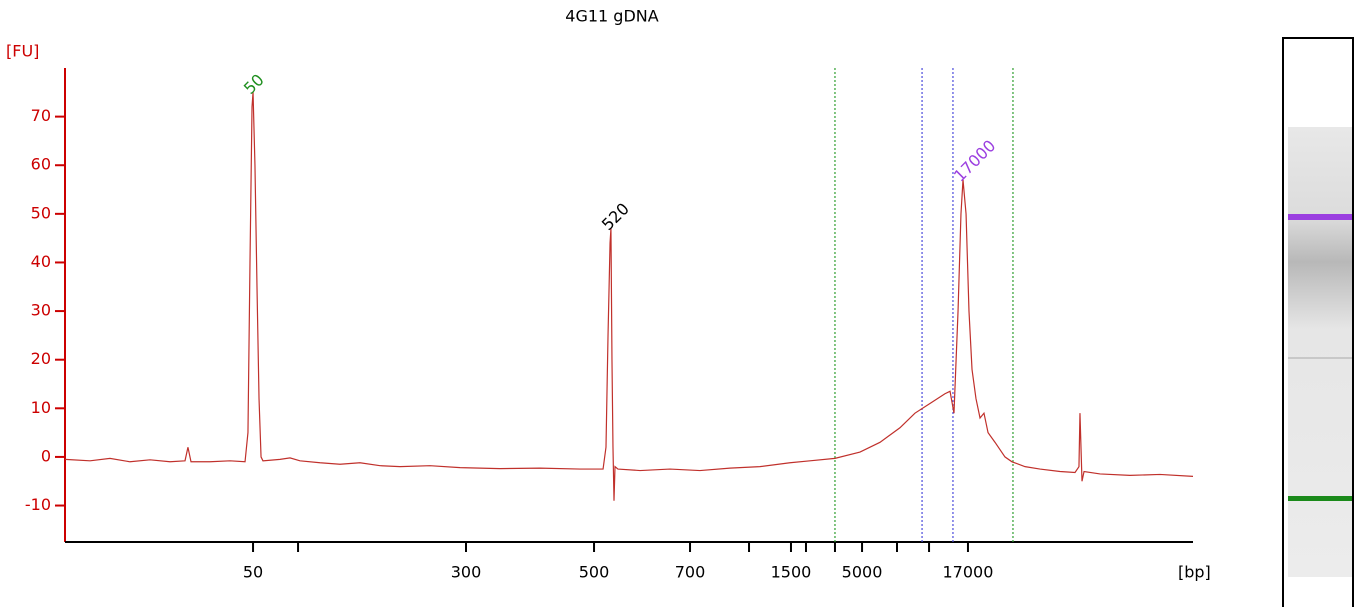 Image resolution: width=1361 pixels, height=607 pixels. Describe the element at coordinates (594, 572) in the screenshot. I see `x-tick-label: 500` at that location.